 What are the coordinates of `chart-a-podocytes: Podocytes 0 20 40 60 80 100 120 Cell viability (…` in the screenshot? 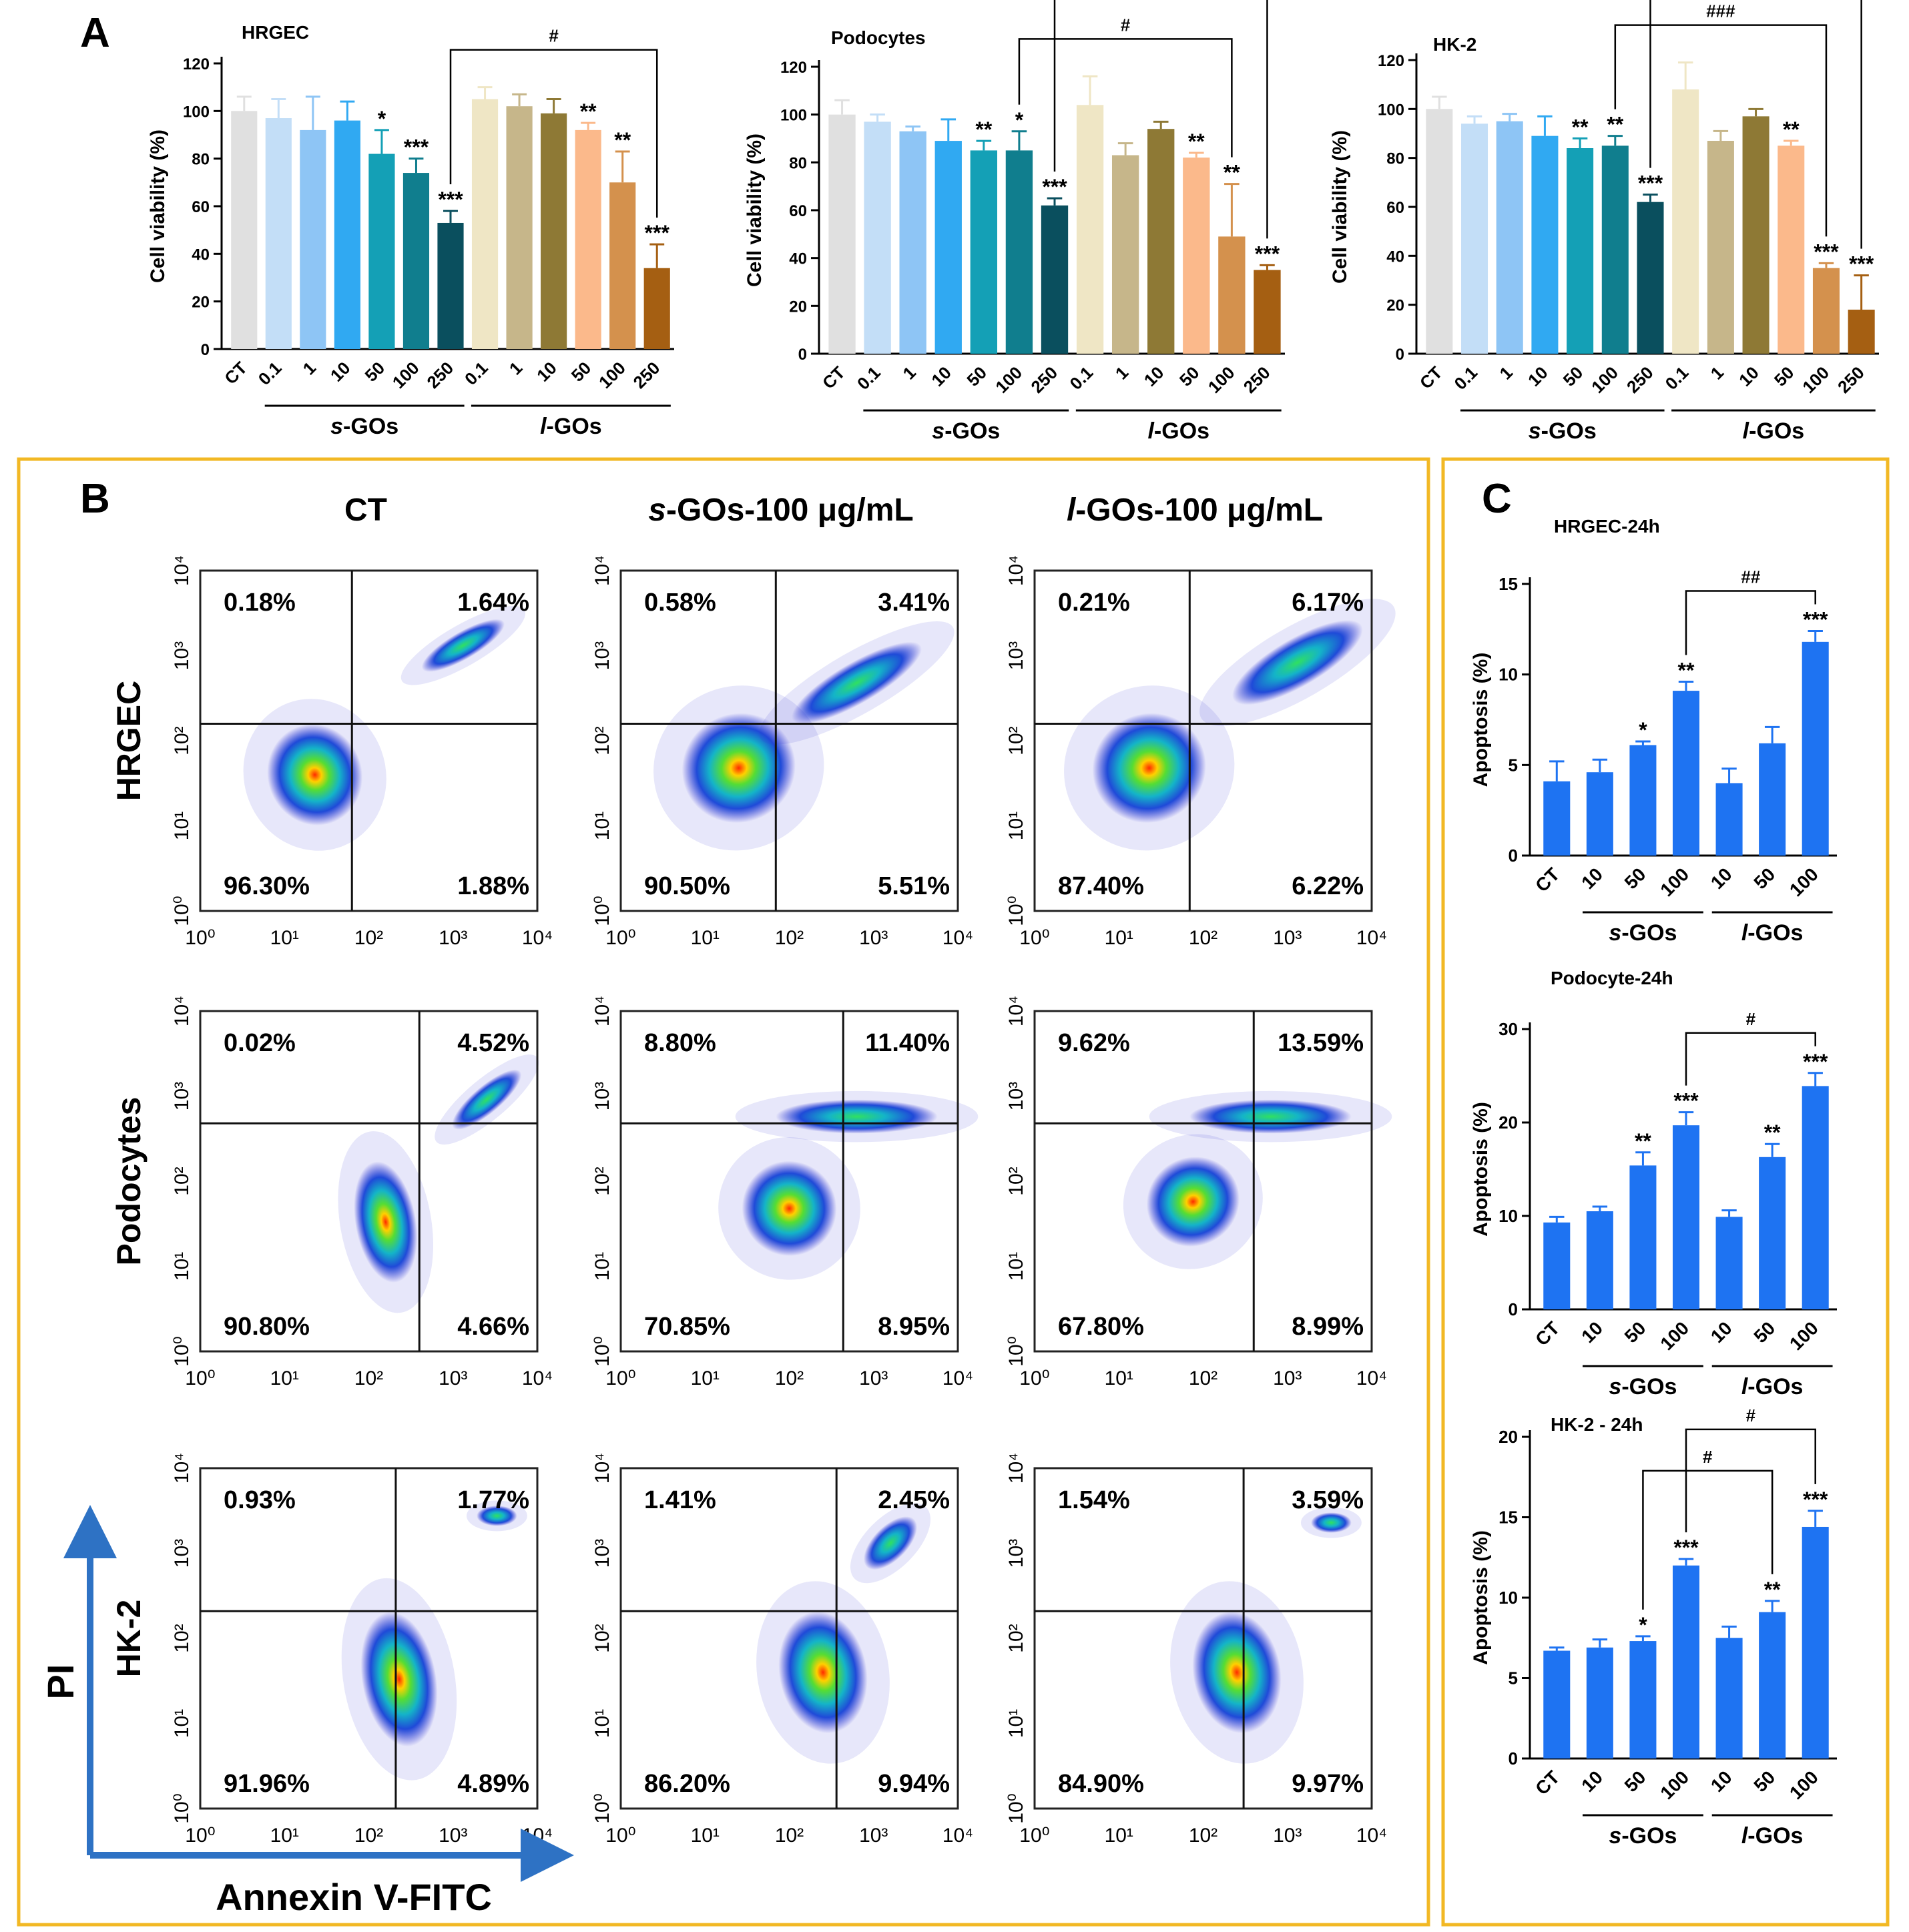 It's located at (1015, 222).